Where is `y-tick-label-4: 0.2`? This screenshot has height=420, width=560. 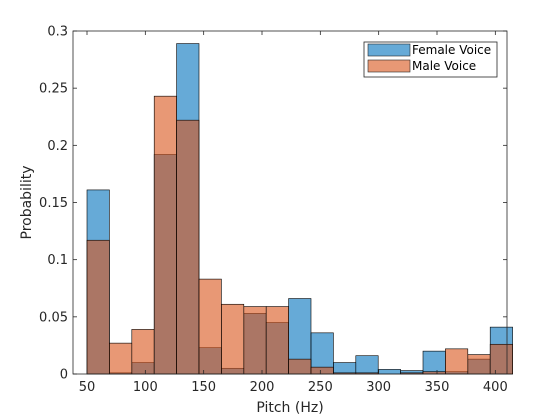 y-tick-label-4: 0.2 is located at coordinates (57, 146).